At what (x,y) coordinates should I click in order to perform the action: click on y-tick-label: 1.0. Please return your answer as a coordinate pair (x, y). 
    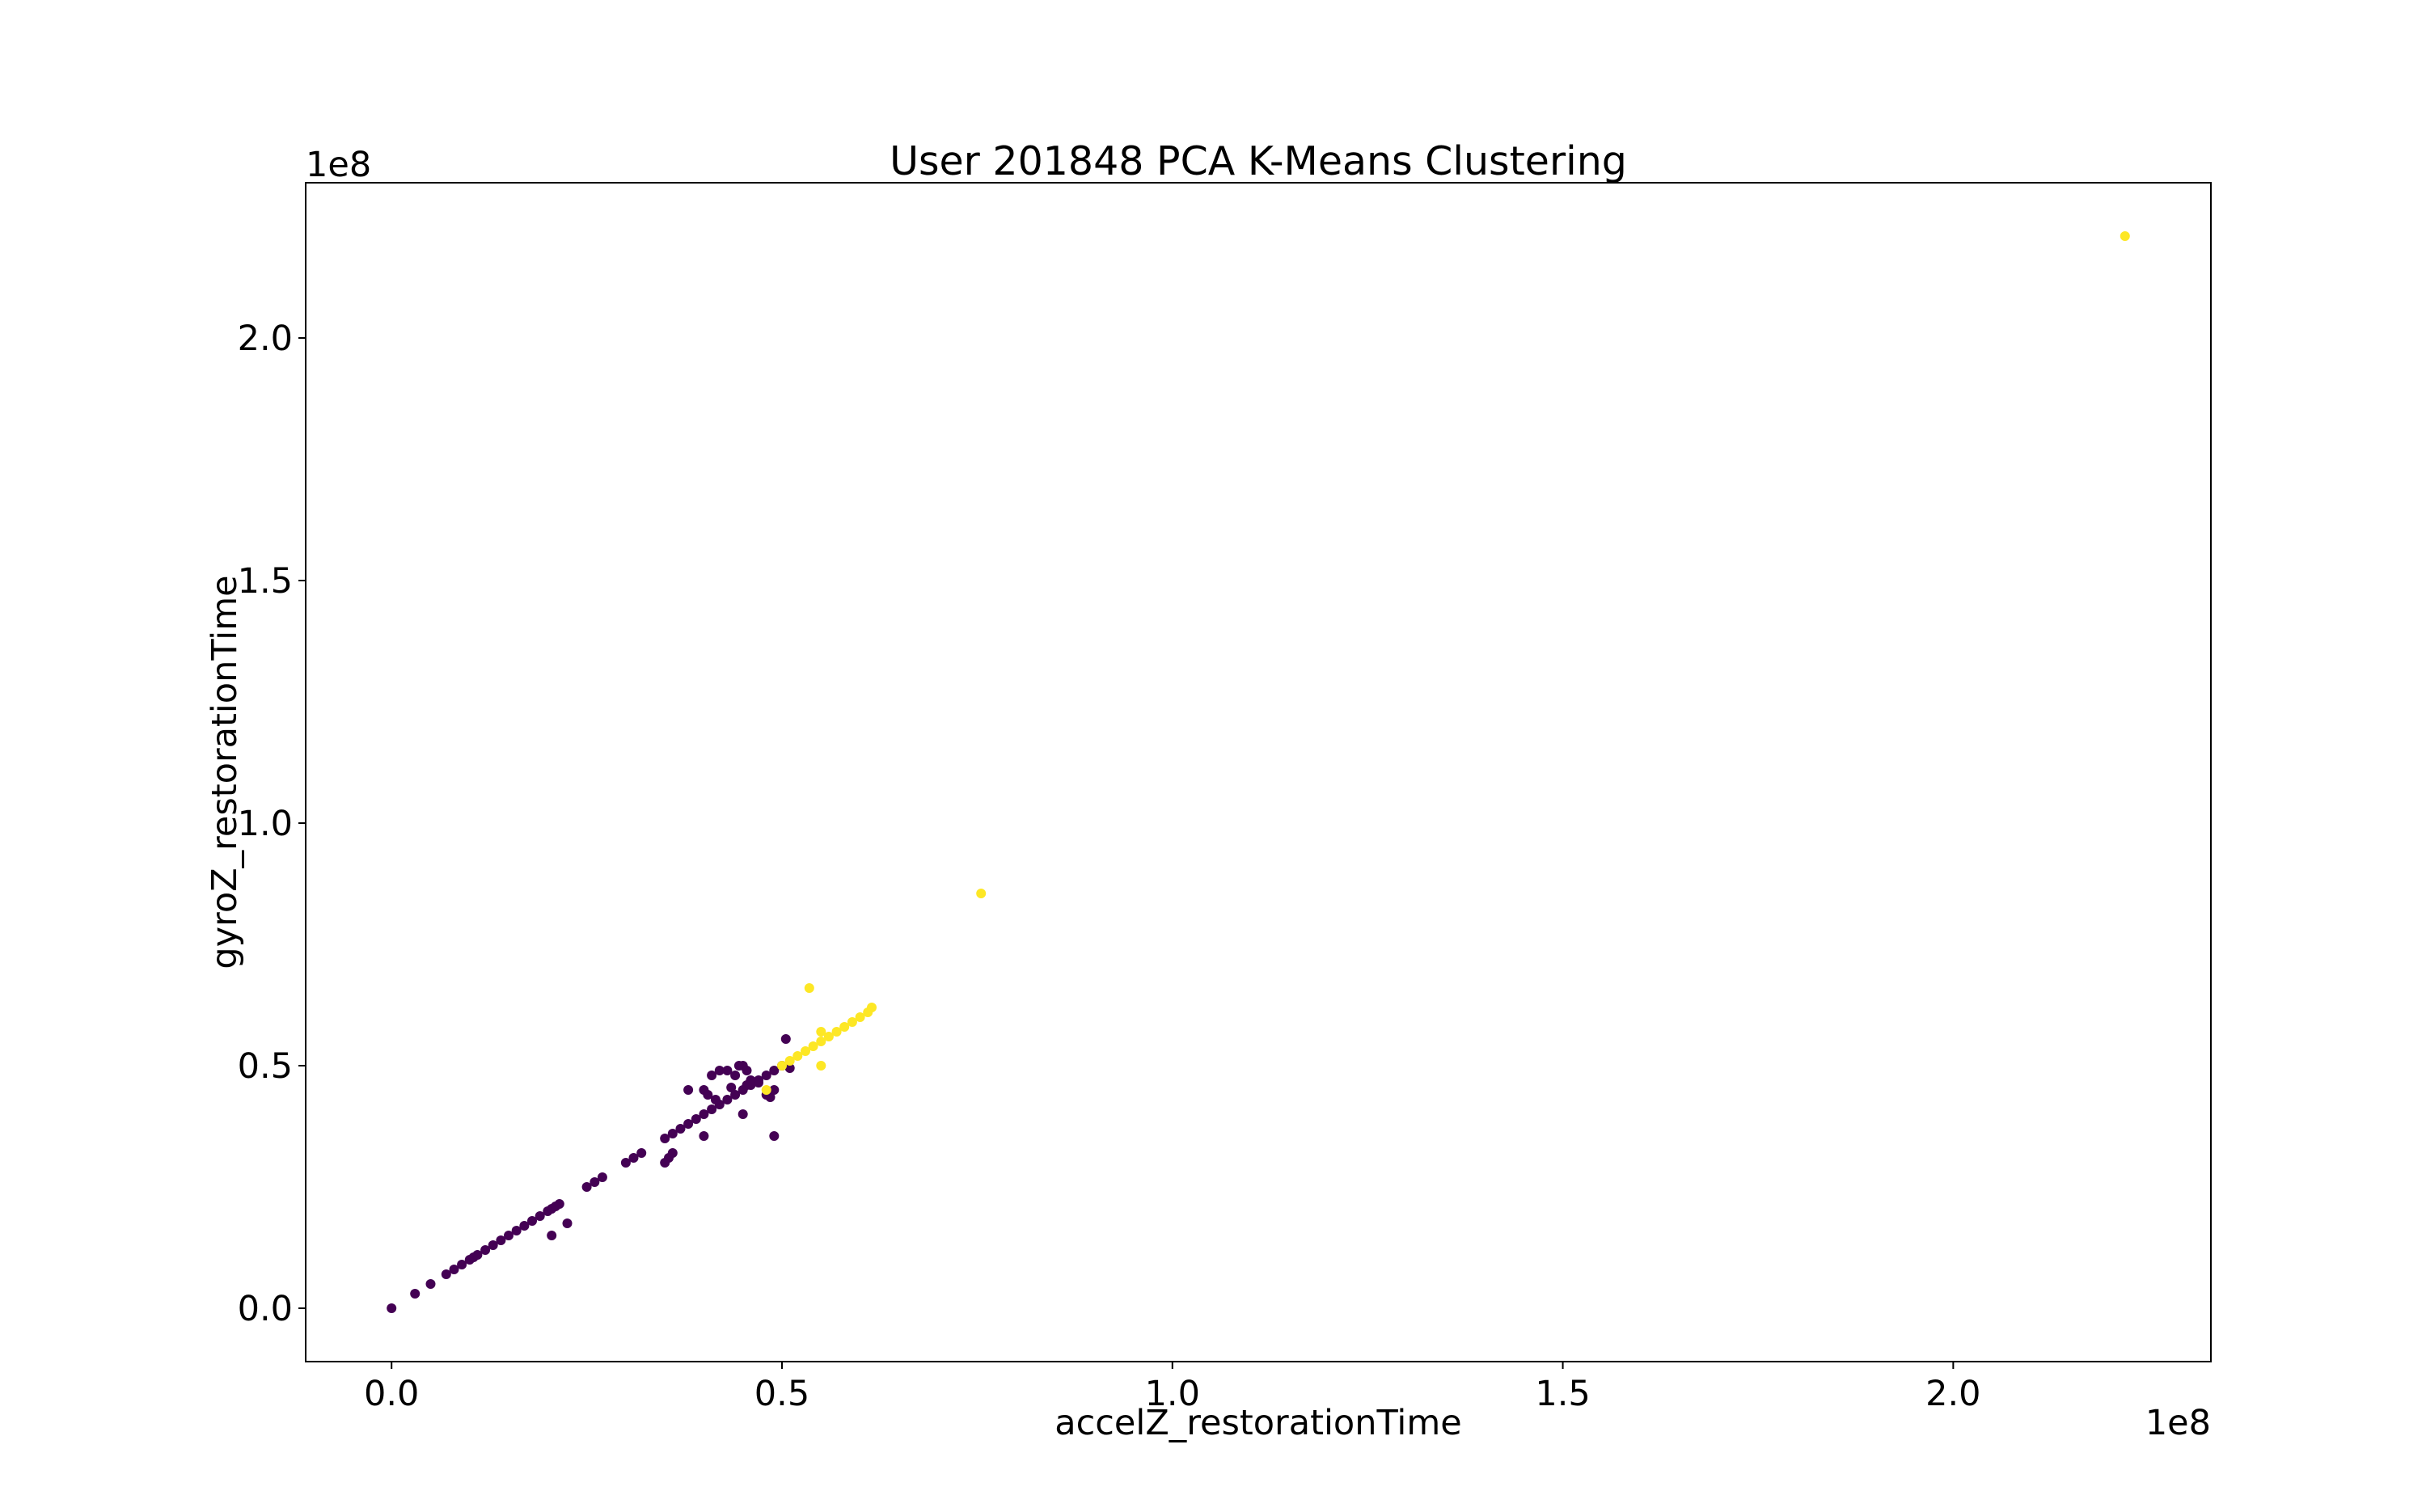
    Looking at the image, I should click on (265, 824).